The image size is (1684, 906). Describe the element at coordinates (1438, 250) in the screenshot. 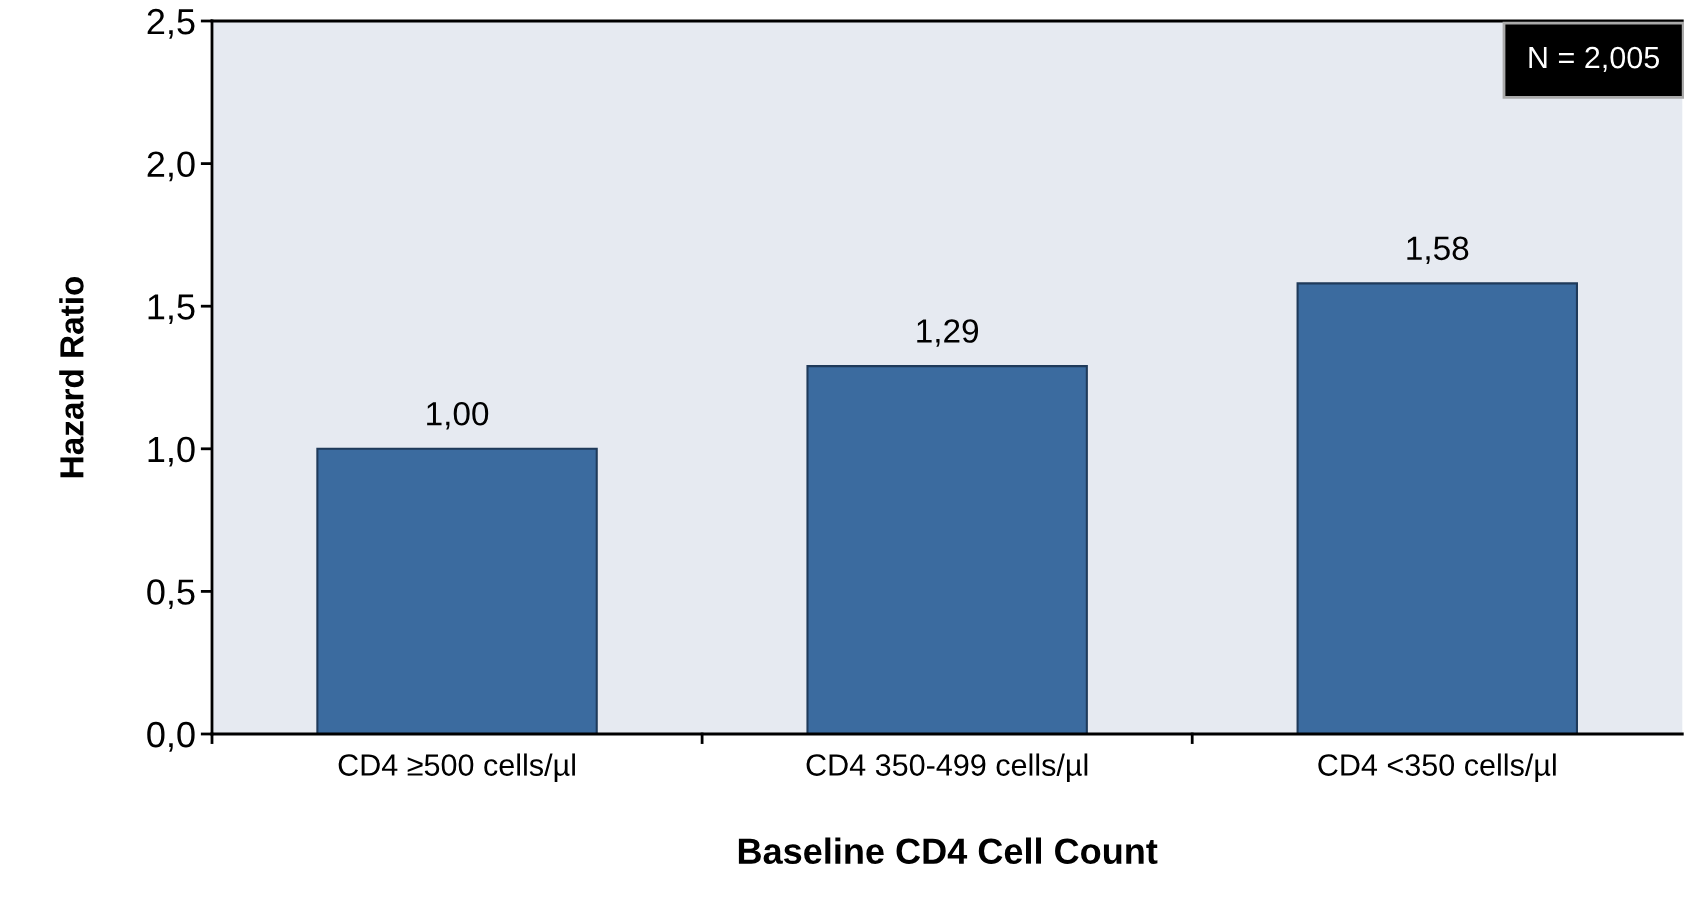

I see `data-label: 1,58` at that location.